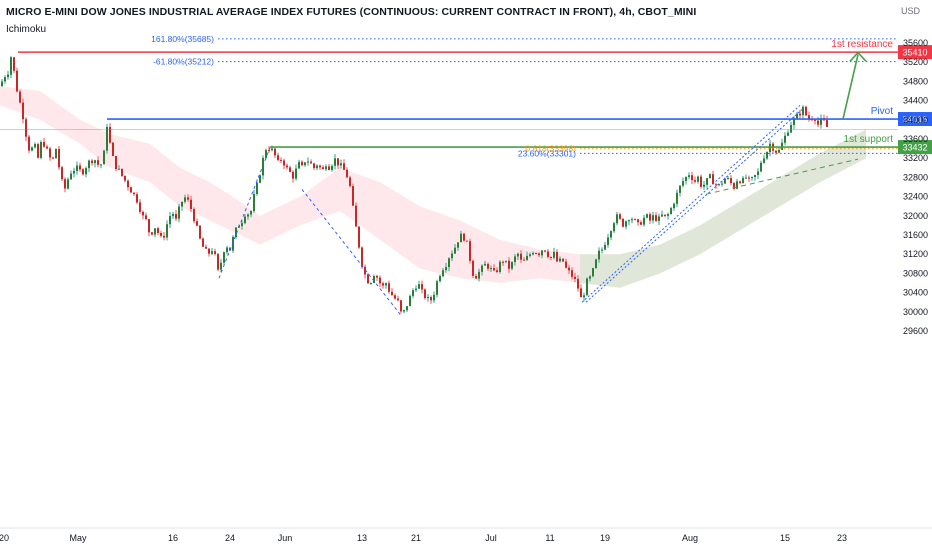  I want to click on x-tick-label: 11, so click(549, 538).